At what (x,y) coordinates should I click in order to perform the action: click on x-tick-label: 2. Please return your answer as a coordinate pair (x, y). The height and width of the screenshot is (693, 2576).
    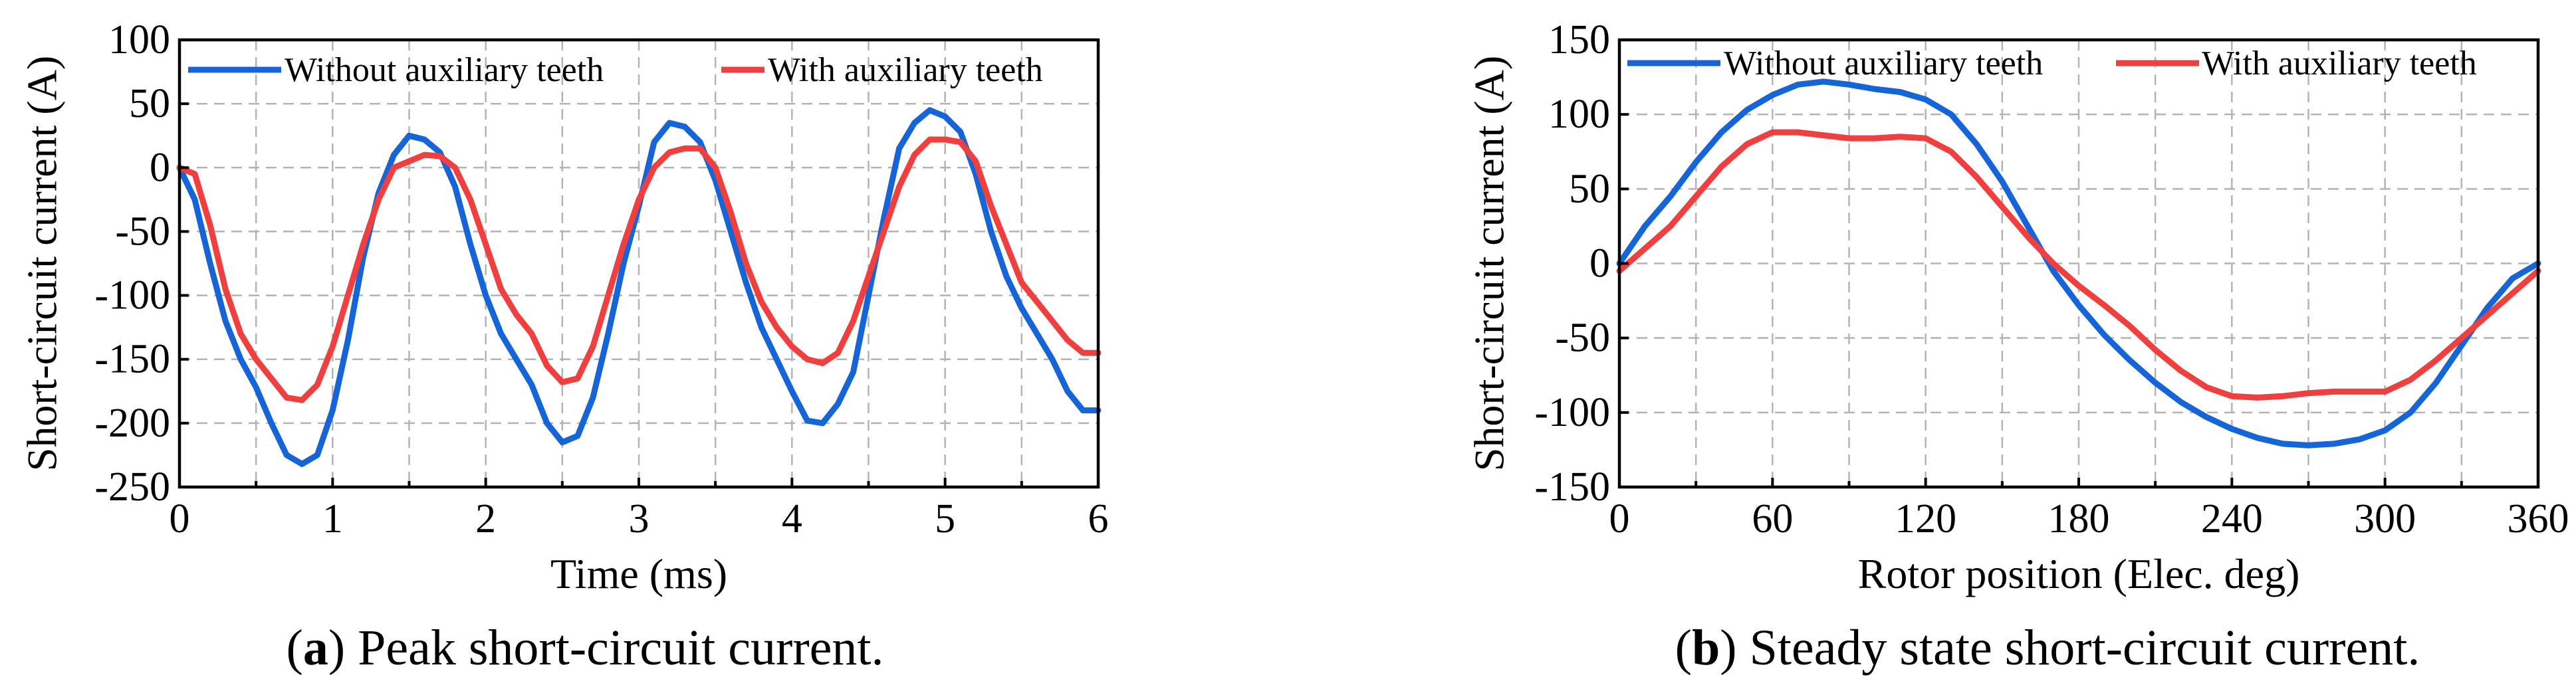
    Looking at the image, I should click on (485, 519).